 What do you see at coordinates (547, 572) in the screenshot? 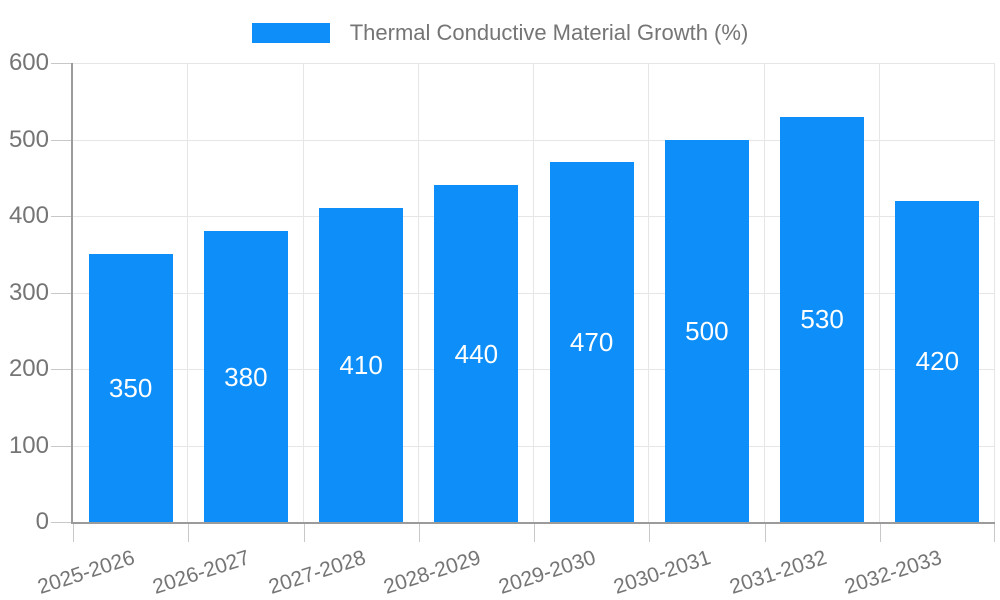
I see `x-axis-label: 2029-2030` at bounding box center [547, 572].